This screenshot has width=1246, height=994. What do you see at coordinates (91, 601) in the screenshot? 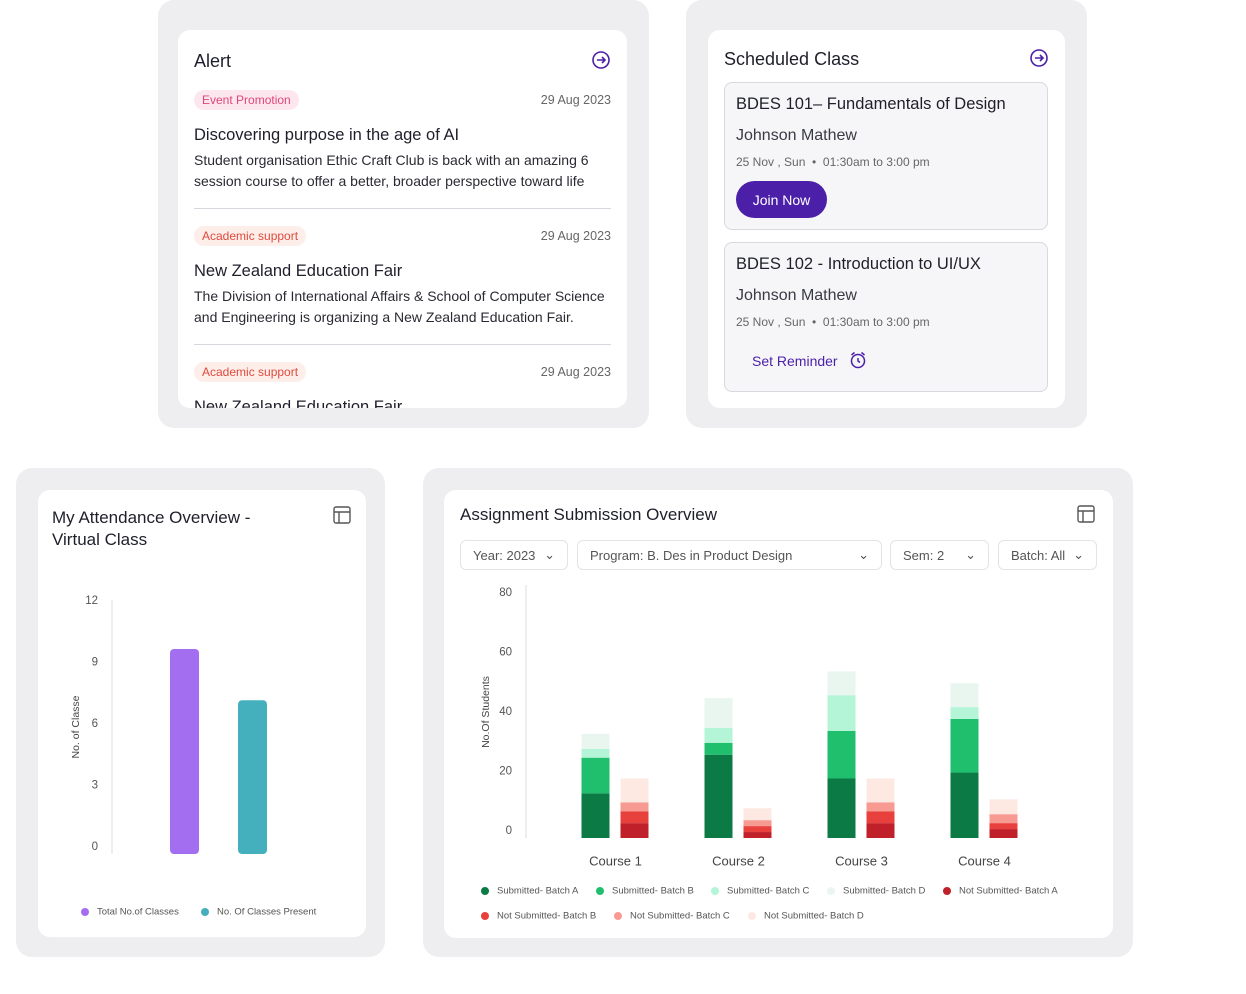
I see `y-tick-label: 12` at bounding box center [91, 601].